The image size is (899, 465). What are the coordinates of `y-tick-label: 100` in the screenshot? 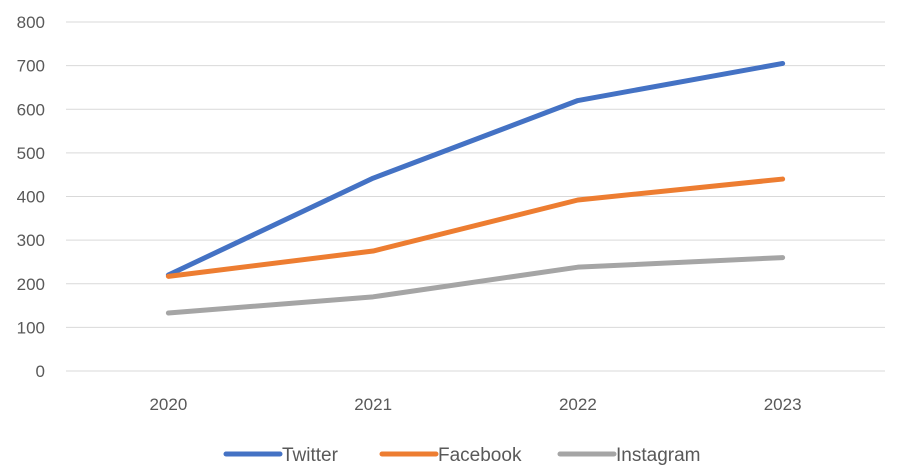 It's located at (31, 327).